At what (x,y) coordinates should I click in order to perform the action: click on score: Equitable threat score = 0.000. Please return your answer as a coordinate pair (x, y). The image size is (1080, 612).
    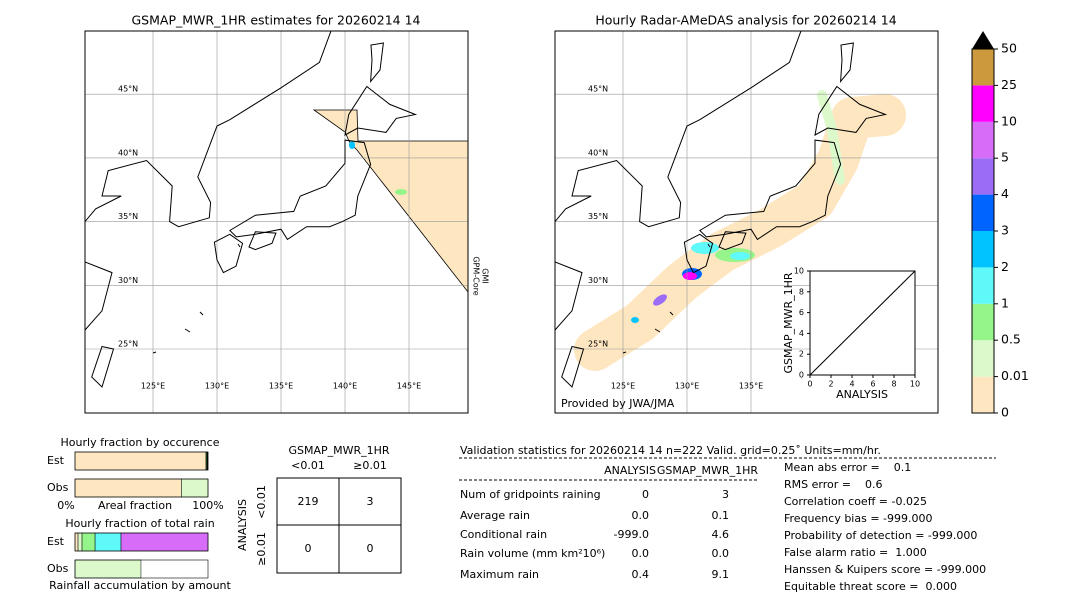
    Looking at the image, I should click on (870, 586).